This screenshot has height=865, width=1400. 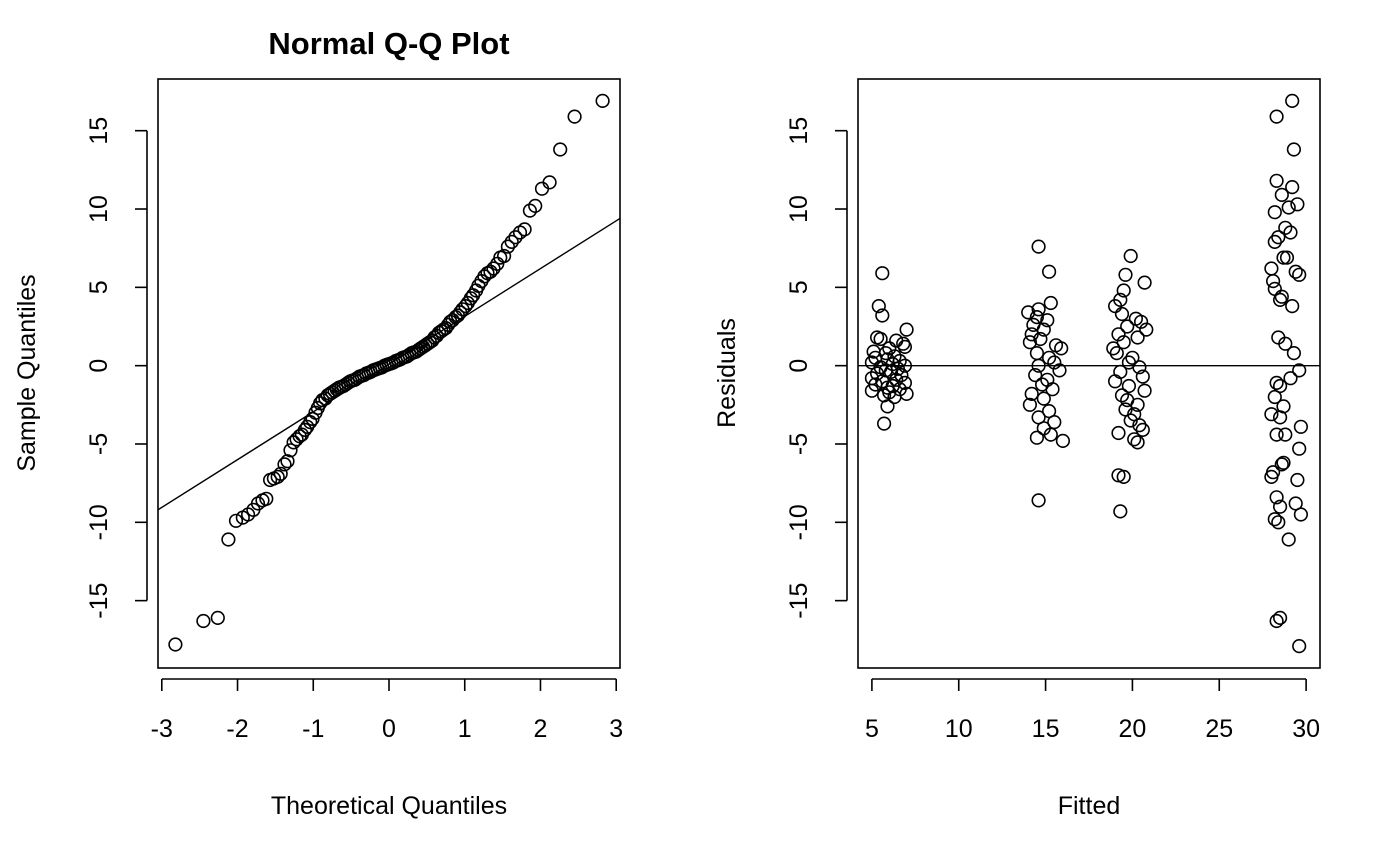 What do you see at coordinates (465, 729) in the screenshot?
I see `qq-x-tick-label: 1` at bounding box center [465, 729].